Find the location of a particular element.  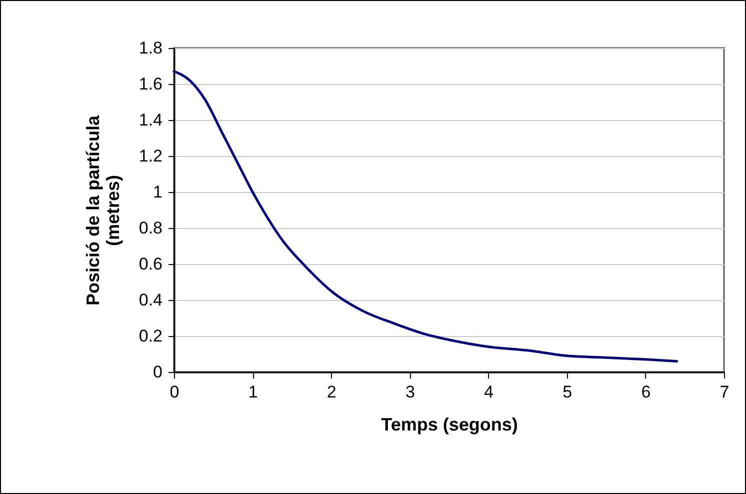

y-tick-label: 0.8 is located at coordinates (150, 228).